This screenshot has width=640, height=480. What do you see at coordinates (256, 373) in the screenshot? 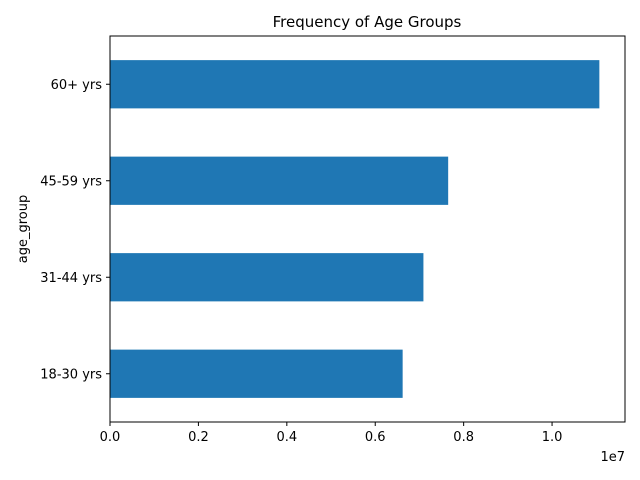
I see `bar-18-30-yrs` at bounding box center [256, 373].